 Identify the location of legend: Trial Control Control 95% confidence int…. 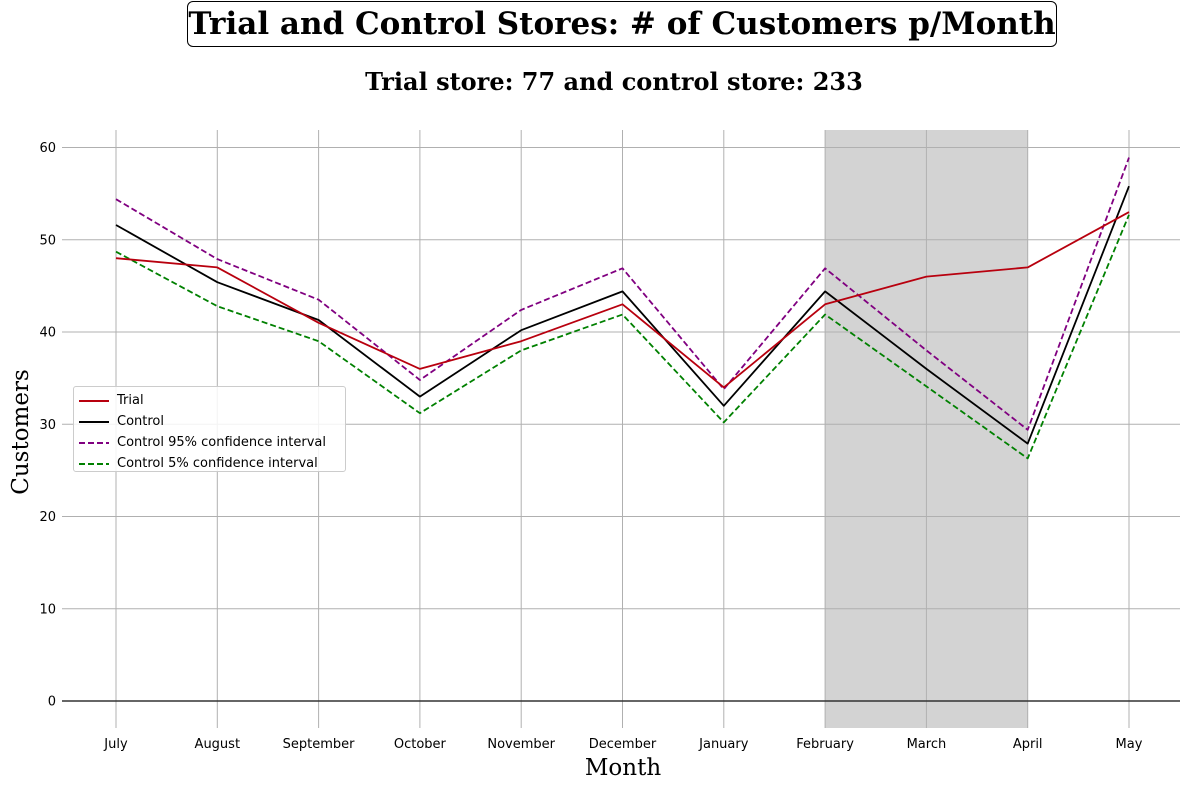
(209, 429).